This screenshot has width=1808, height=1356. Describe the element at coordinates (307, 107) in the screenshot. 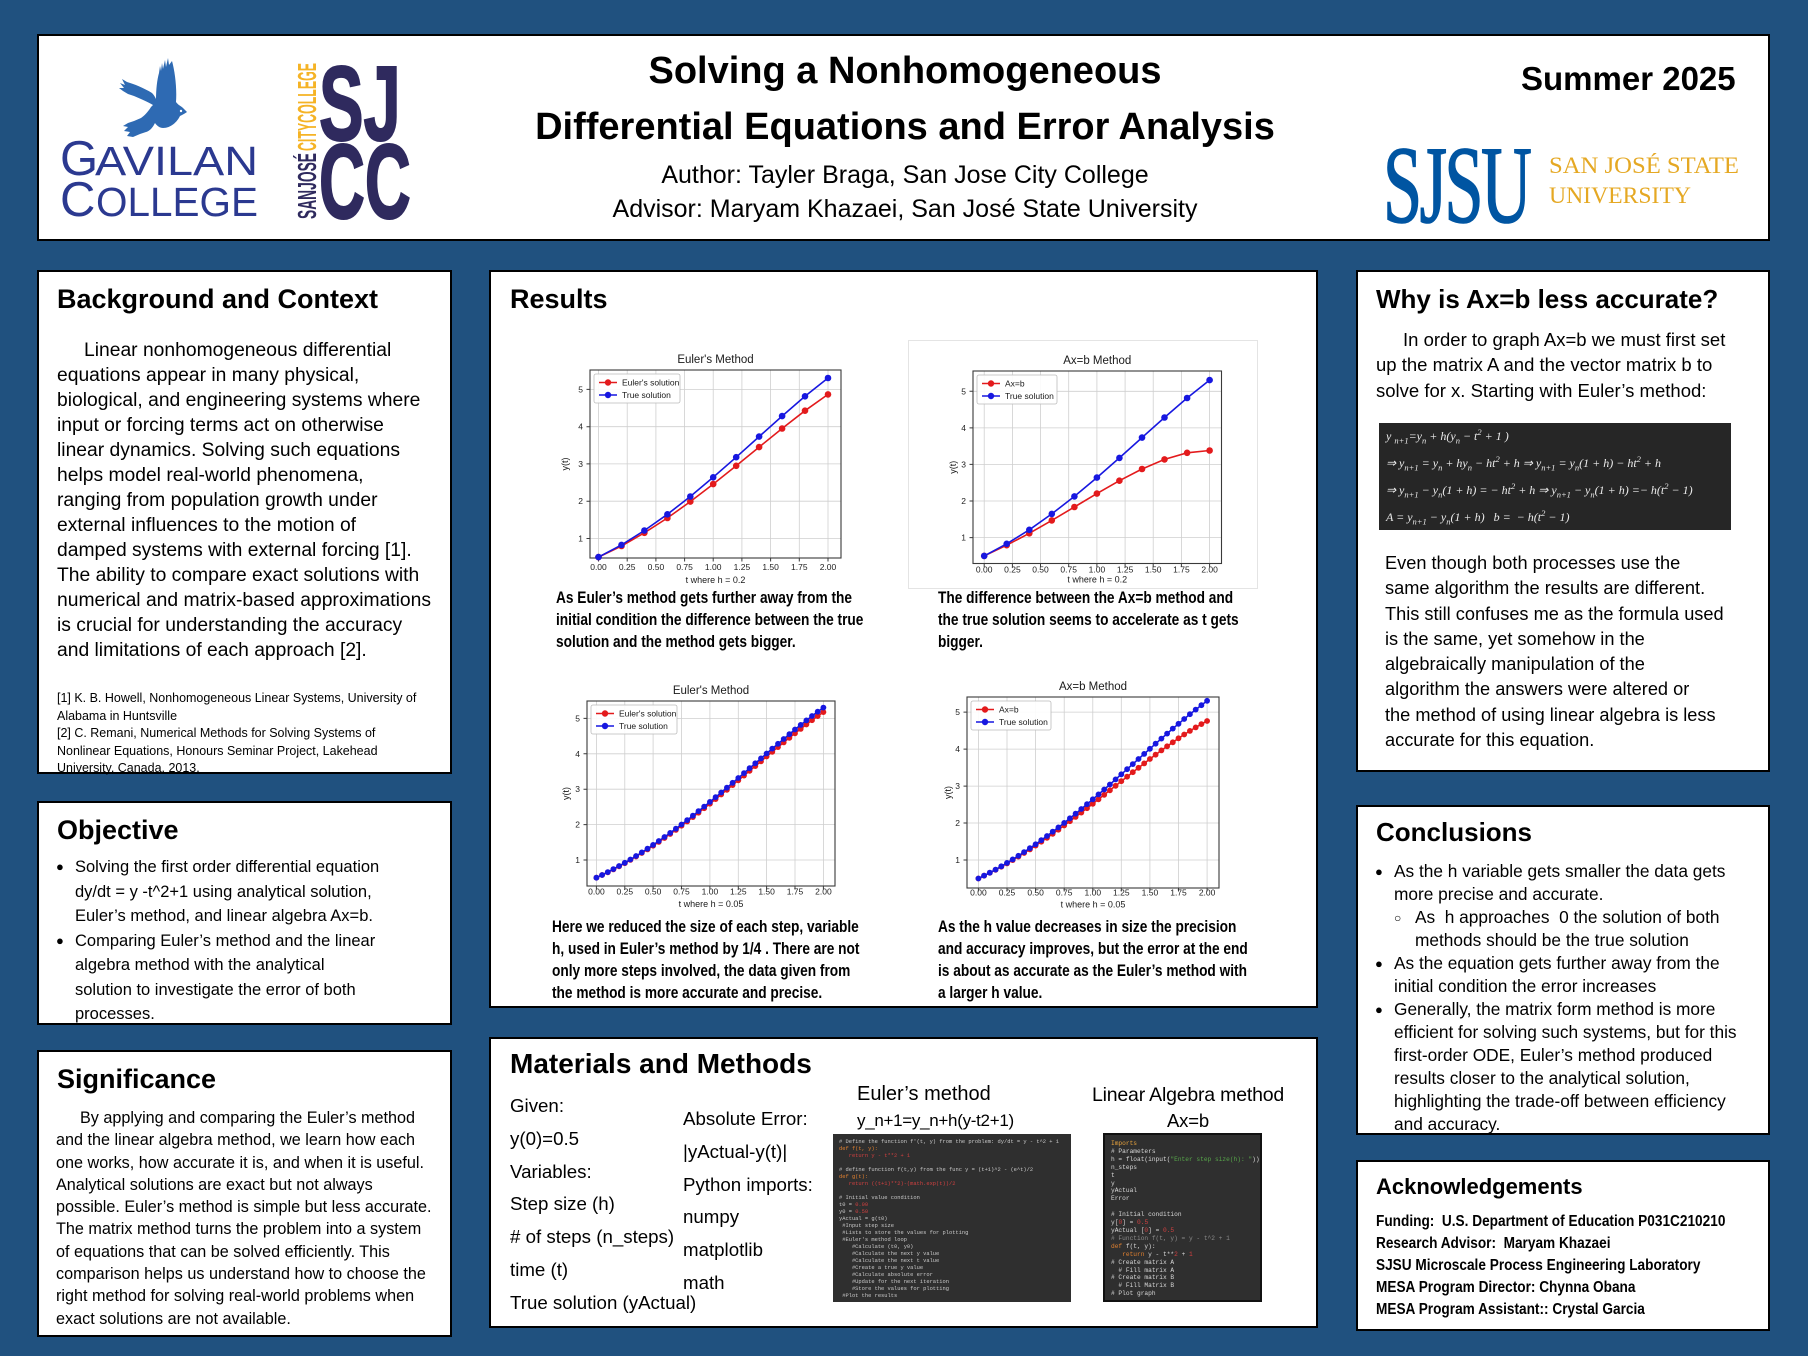

I see `svg-text: CITYCOLLEGE` at that location.